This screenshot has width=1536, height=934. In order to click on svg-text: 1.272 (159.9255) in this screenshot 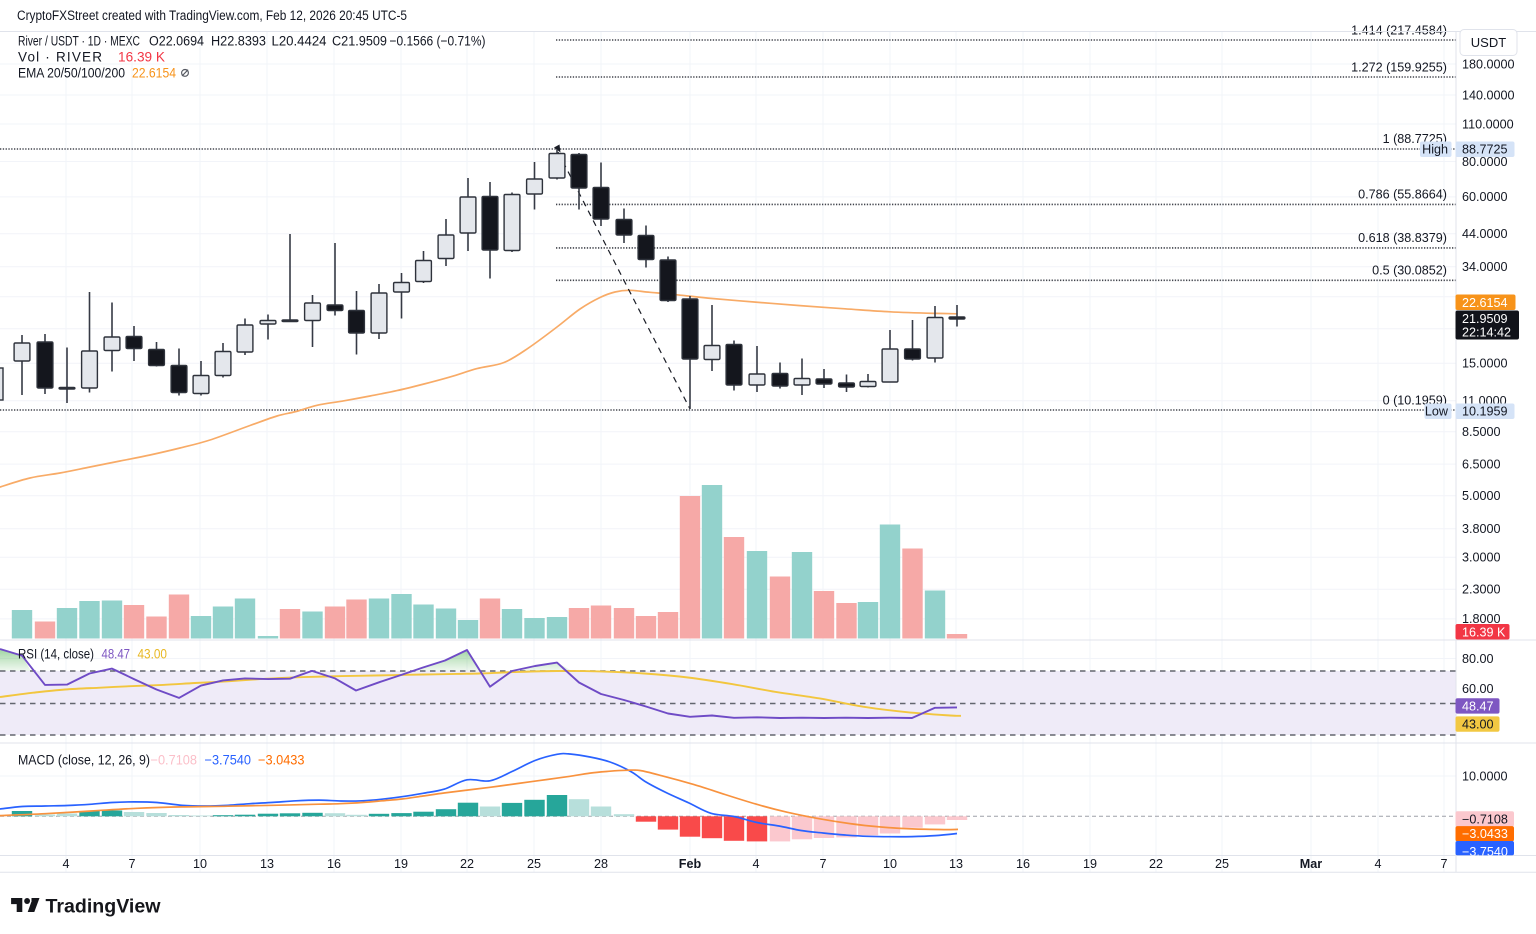, I will do `click(1399, 68)`.